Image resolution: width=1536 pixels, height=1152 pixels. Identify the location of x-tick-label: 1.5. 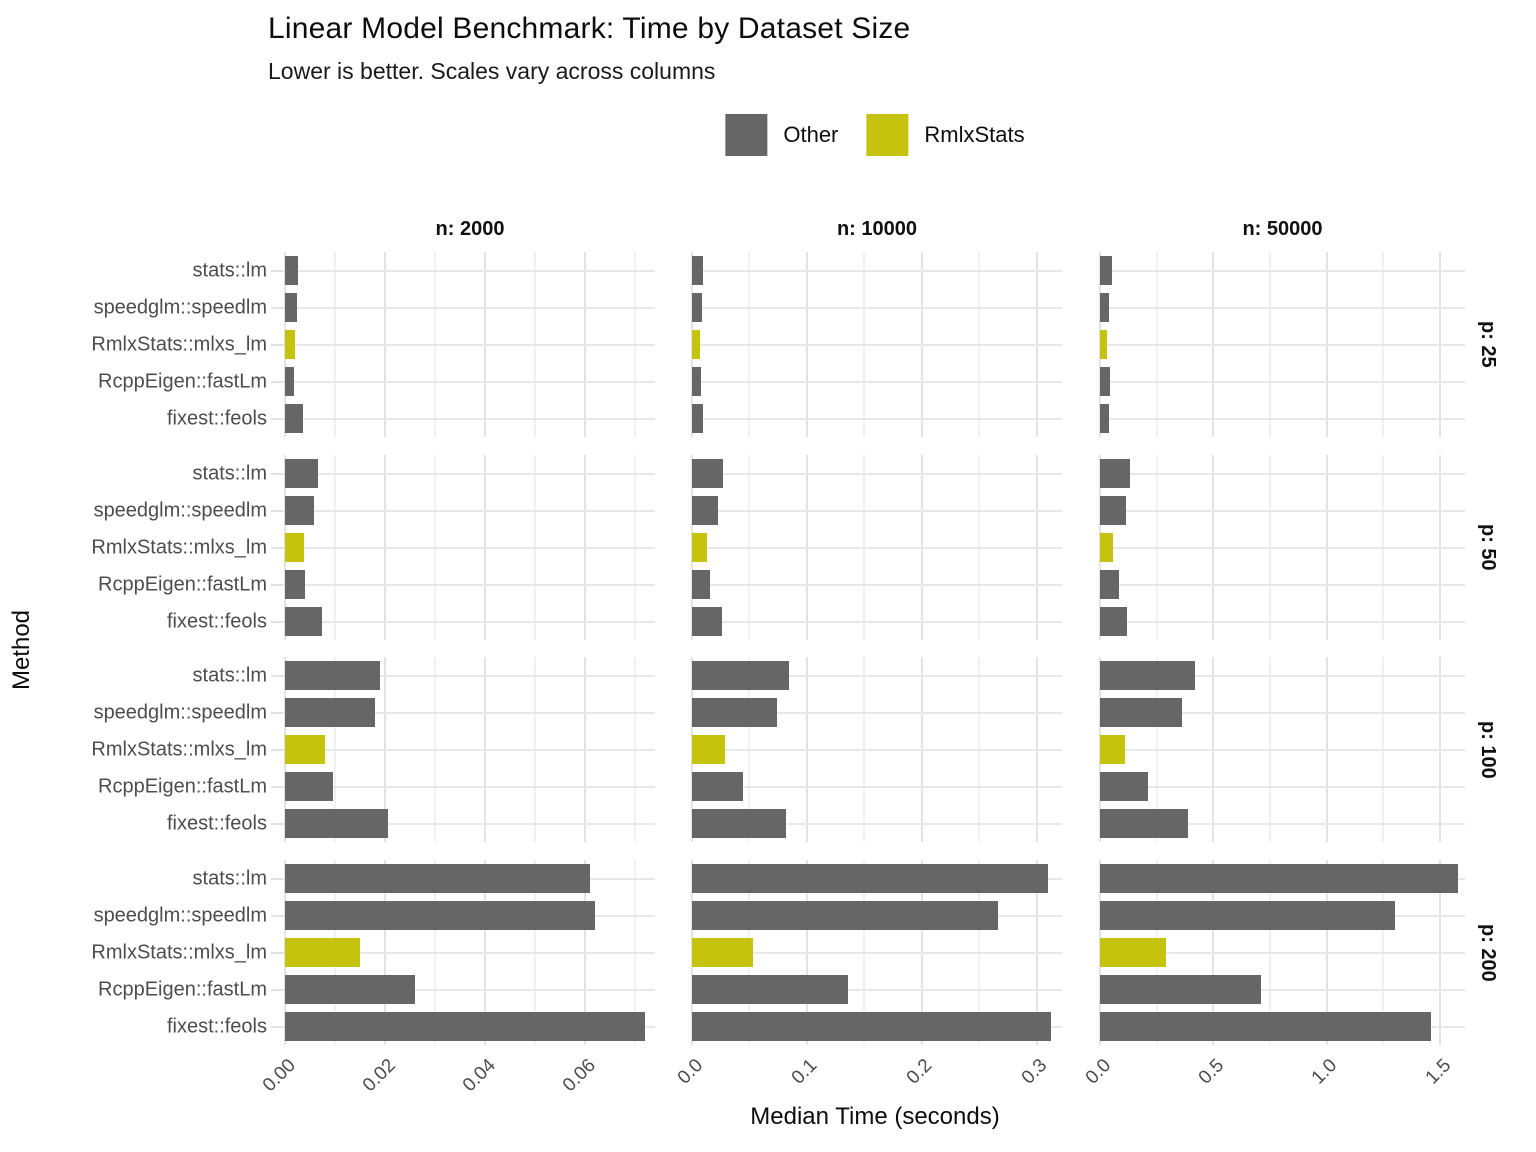
(1438, 1072).